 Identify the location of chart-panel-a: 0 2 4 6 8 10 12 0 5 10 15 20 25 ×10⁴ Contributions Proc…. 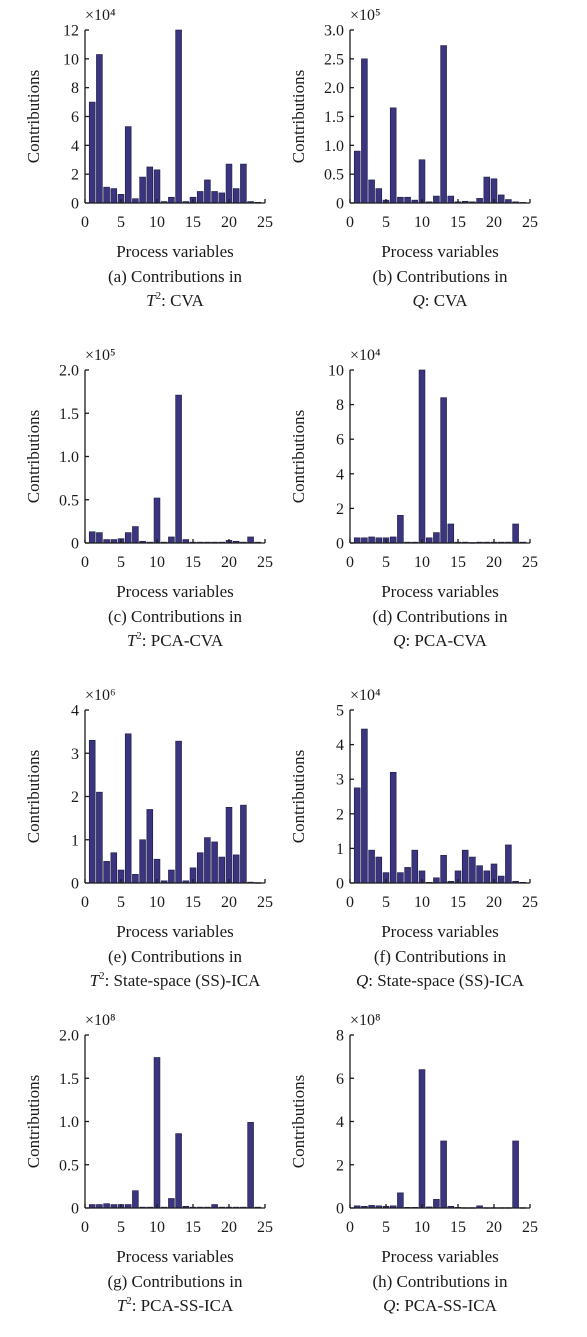
(148, 158).